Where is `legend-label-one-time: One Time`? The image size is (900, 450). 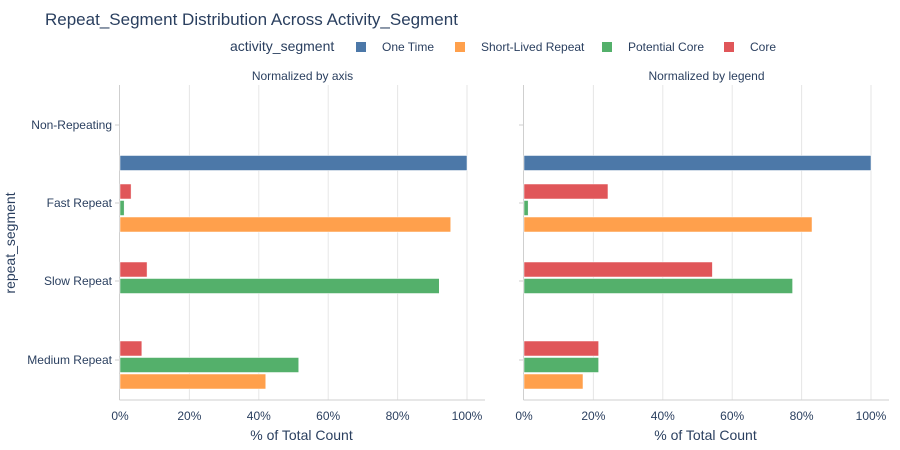
legend-label-one-time: One Time is located at coordinates (408, 47).